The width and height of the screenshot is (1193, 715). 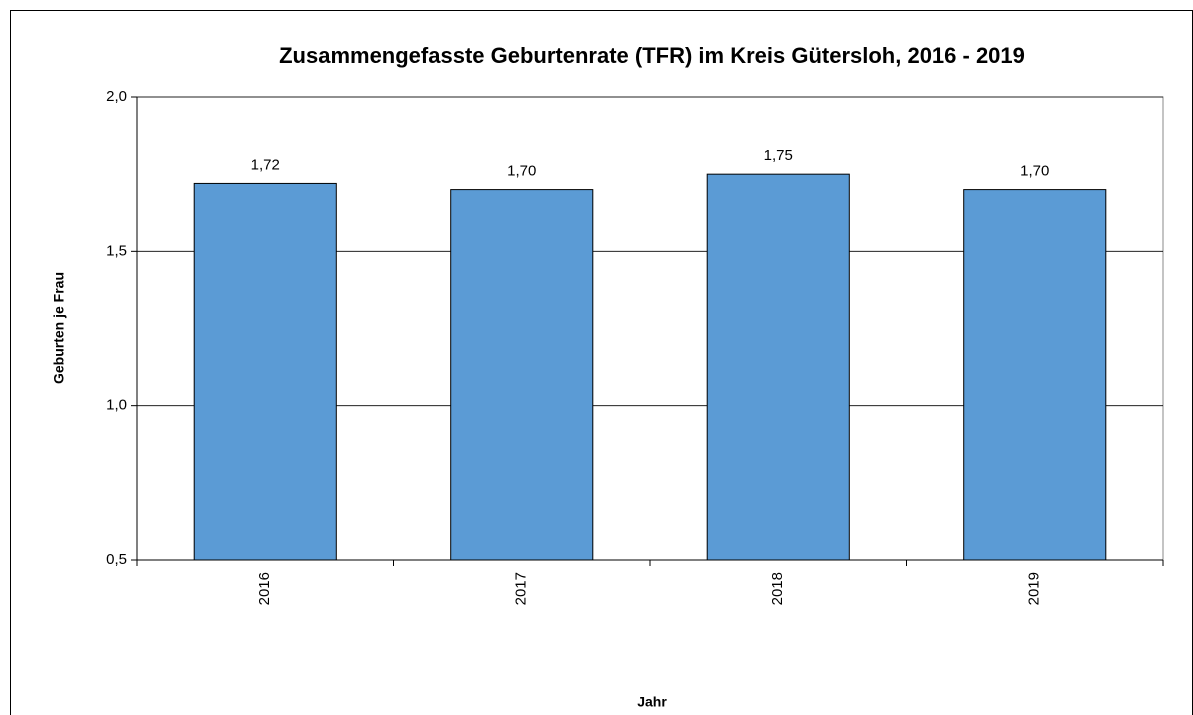 What do you see at coordinates (116, 250) in the screenshot?
I see `y-tick-label: 1,5` at bounding box center [116, 250].